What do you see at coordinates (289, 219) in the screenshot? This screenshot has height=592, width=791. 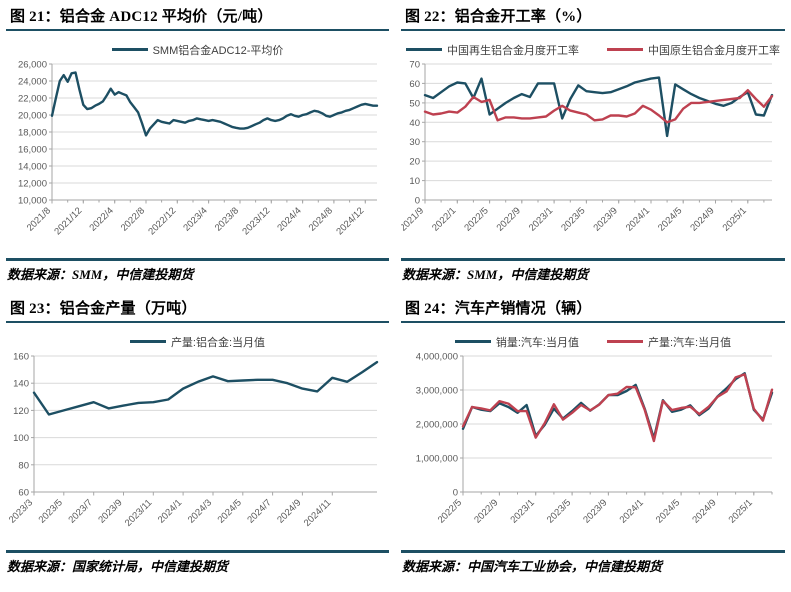 I see `svg-text: 2024/4` at bounding box center [289, 219].